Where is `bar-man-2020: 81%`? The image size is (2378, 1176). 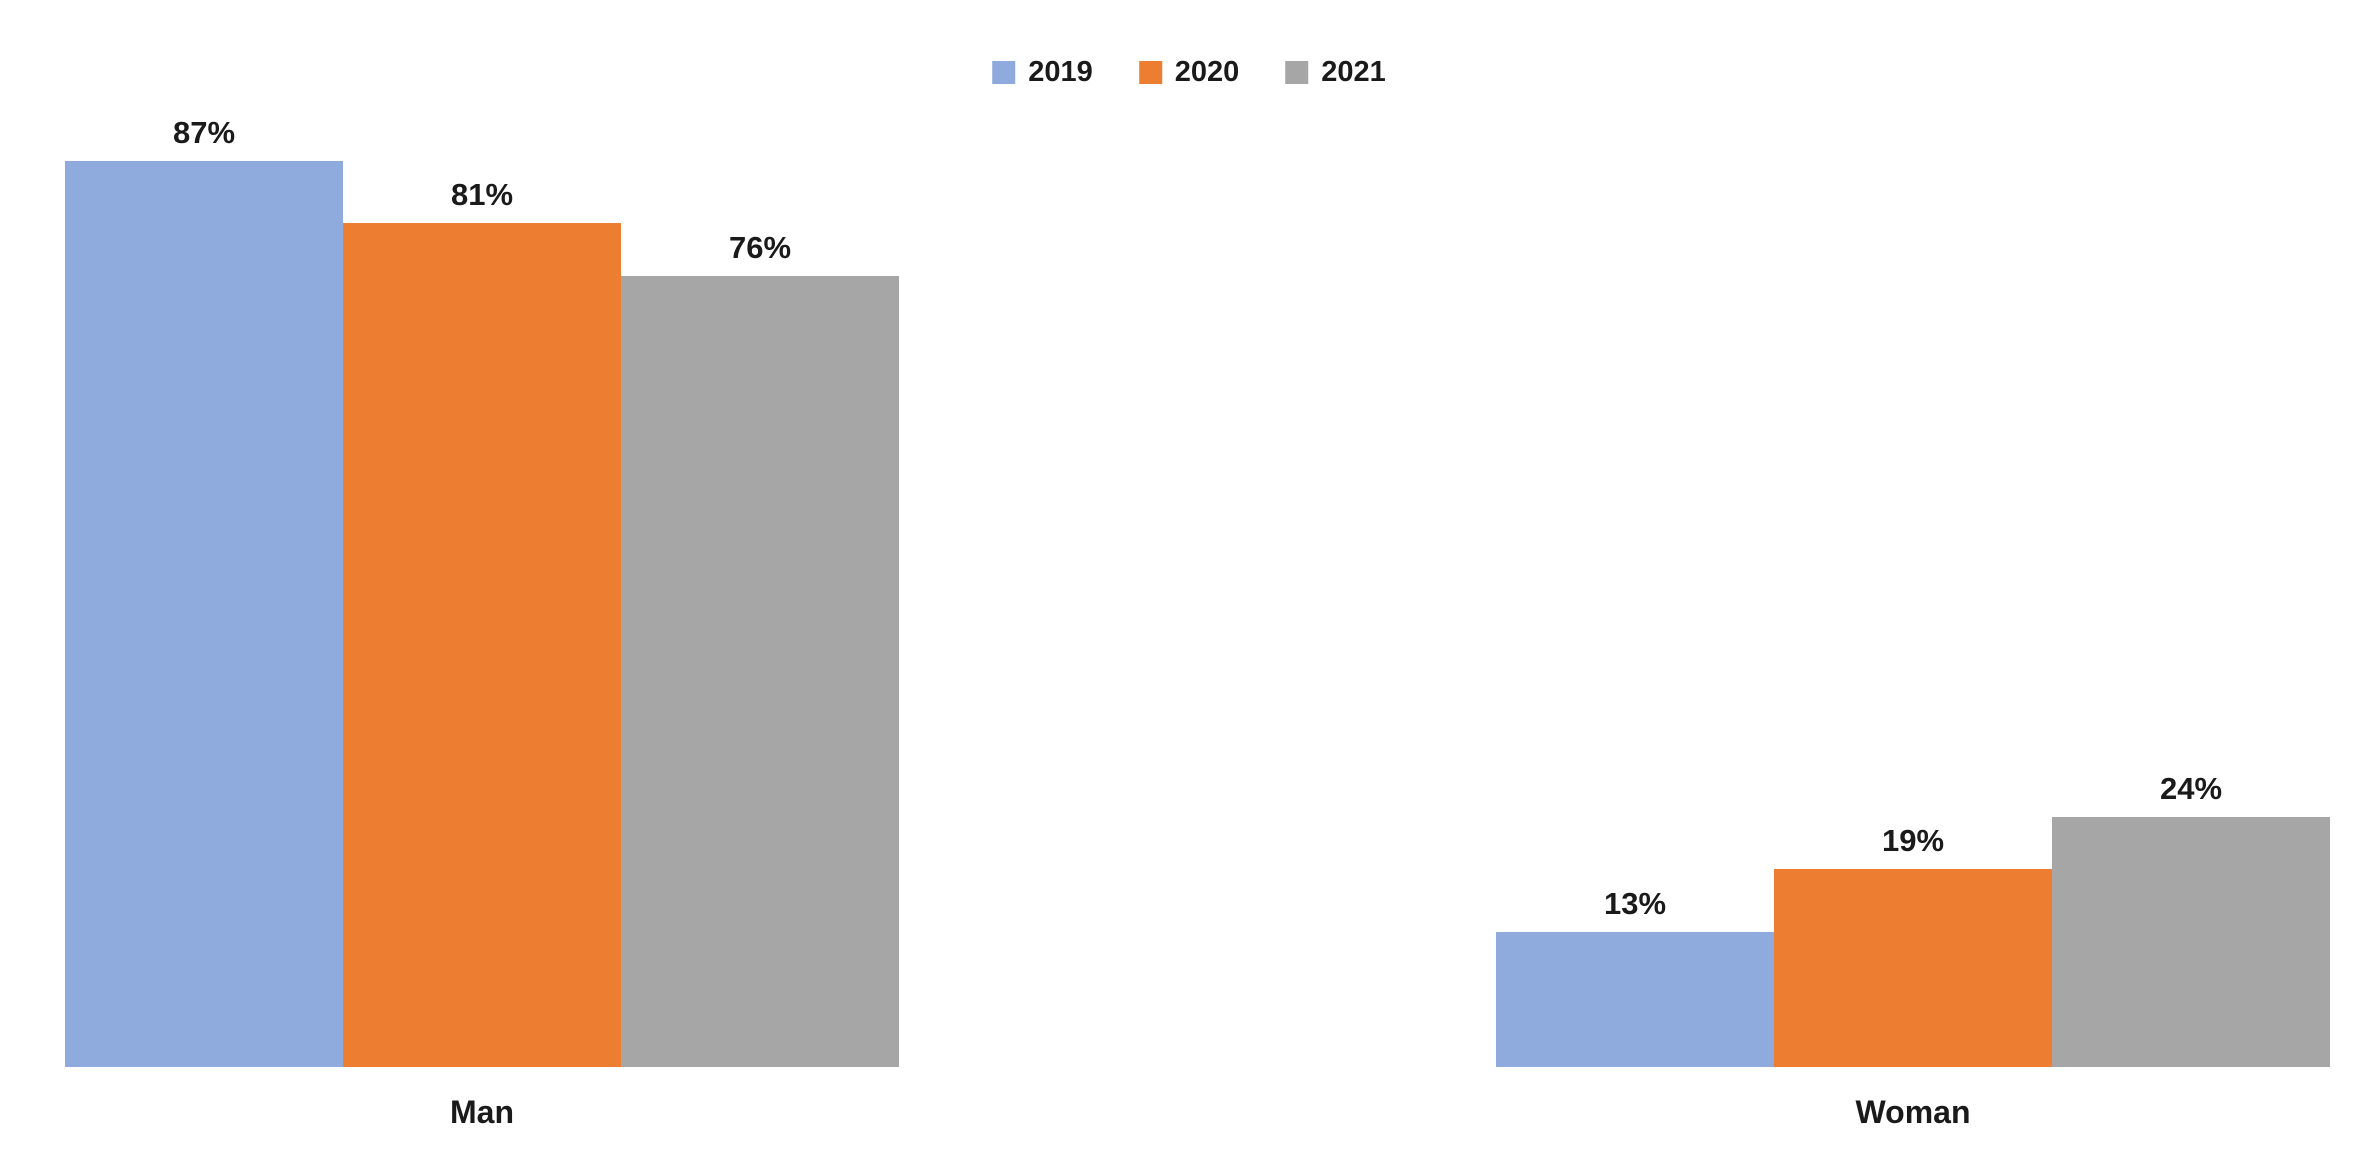 bar-man-2020: 81% is located at coordinates (482, 623).